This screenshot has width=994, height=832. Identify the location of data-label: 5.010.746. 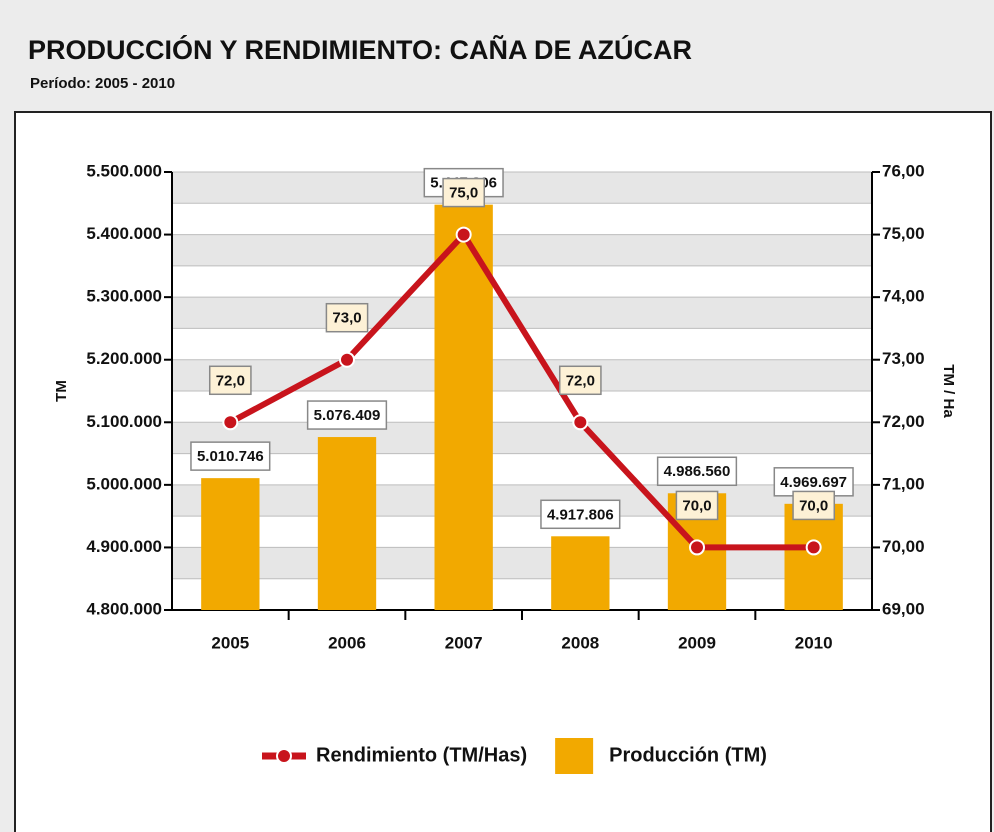
(230, 456).